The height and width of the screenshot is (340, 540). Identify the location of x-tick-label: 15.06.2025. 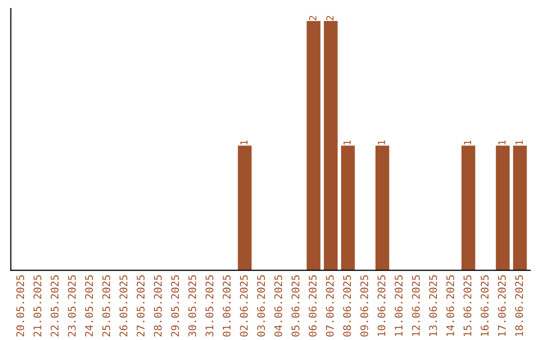
(468, 305).